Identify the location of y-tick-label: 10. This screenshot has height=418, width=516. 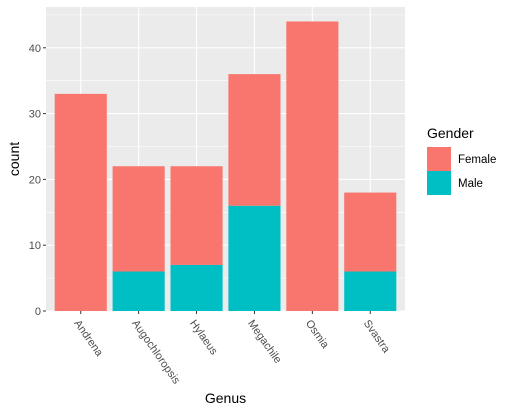
(35, 246).